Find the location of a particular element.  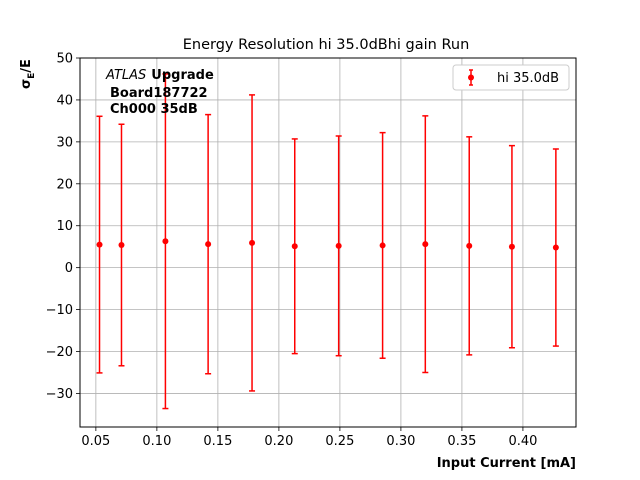

legend-marker is located at coordinates (471, 77).